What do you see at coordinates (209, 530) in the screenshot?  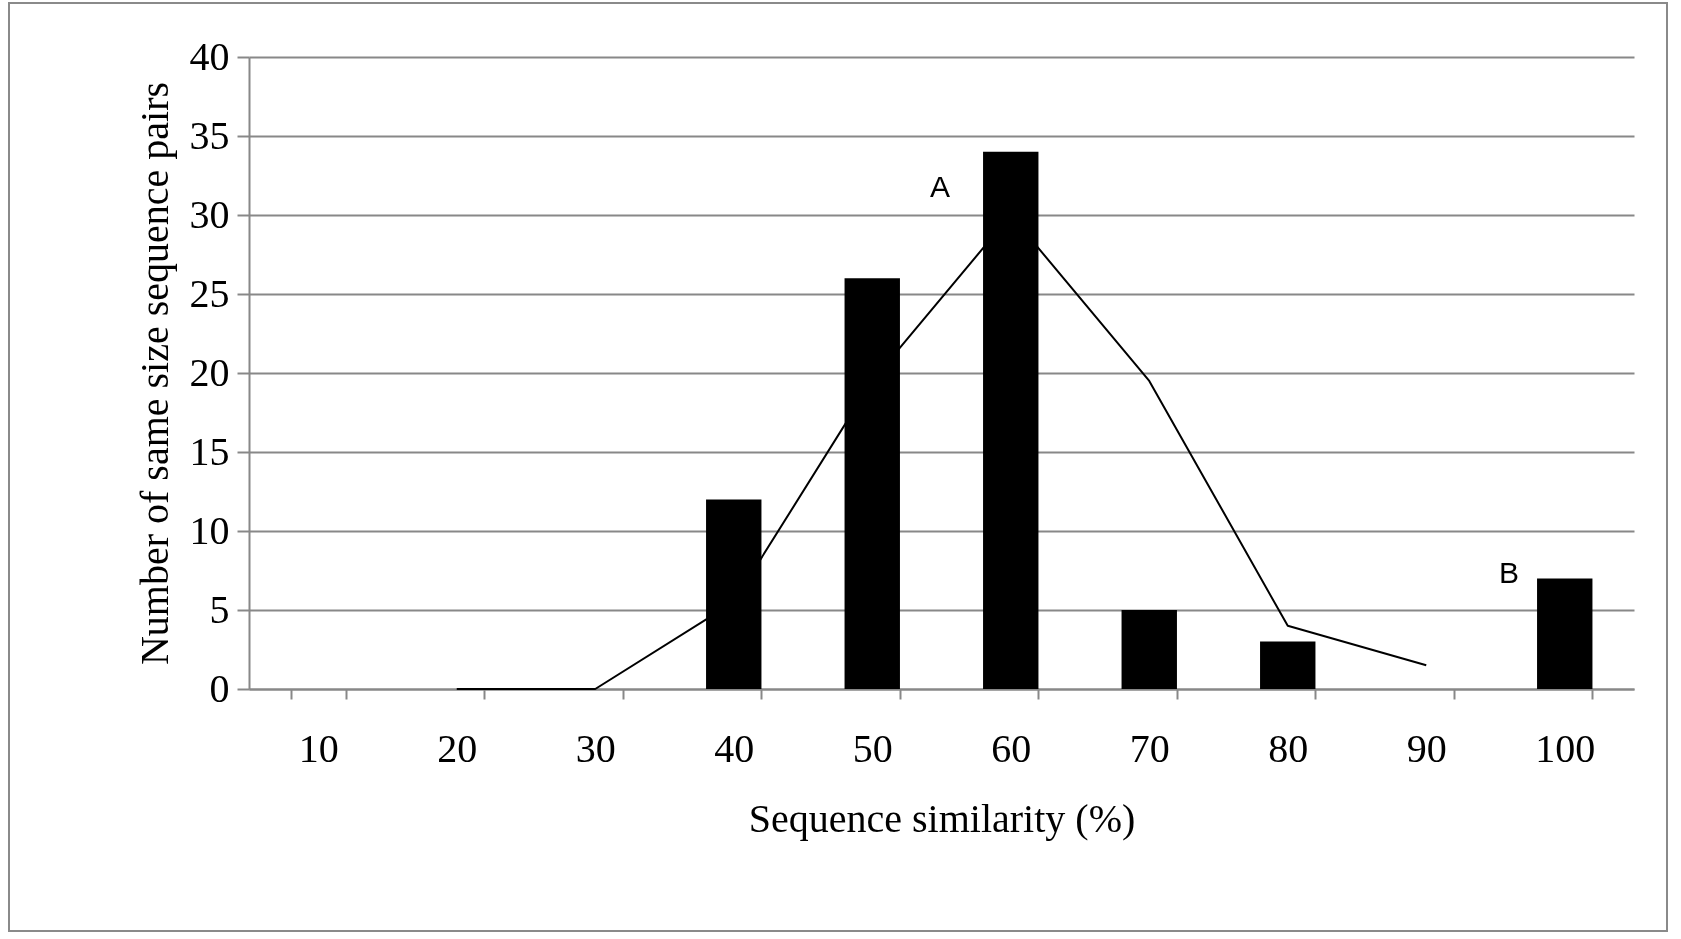 I see `y-tick-label: 10` at bounding box center [209, 530].